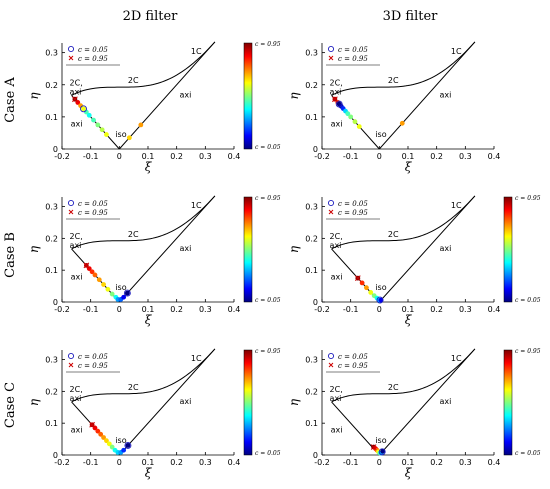 The height and width of the screenshot is (489, 550). I want to click on marker-c005, so click(382, 452).